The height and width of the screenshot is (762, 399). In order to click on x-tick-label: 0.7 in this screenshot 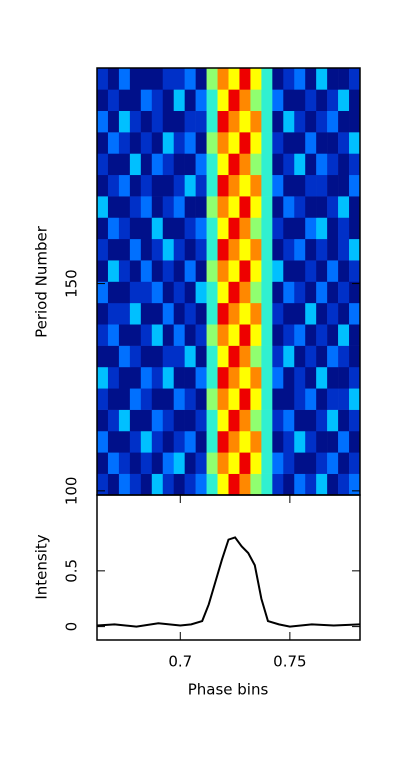, I will do `click(180, 662)`.